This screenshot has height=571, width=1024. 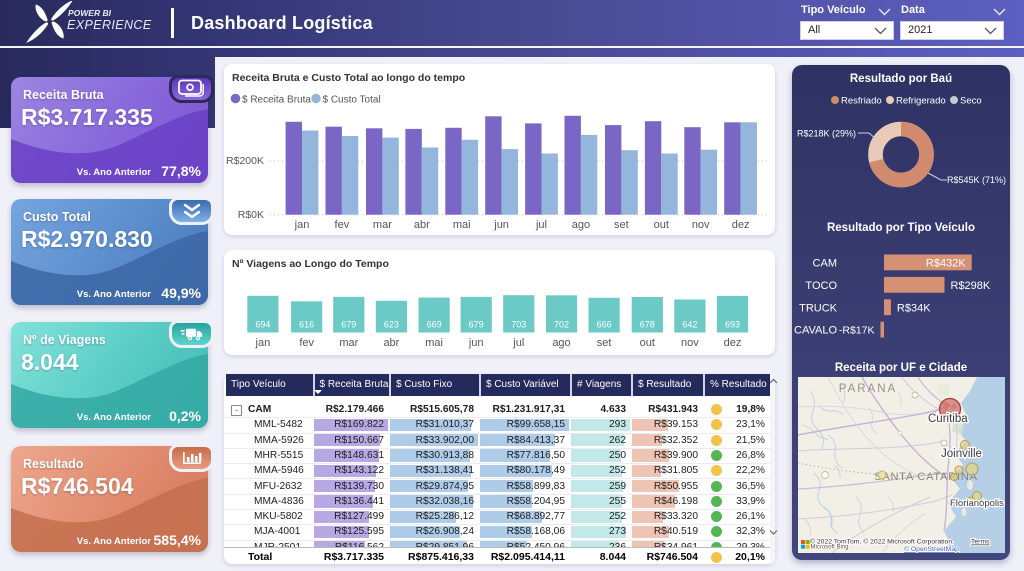 What do you see at coordinates (109, 25) in the screenshot?
I see `svg-text: EXPERIENCE` at bounding box center [109, 25].